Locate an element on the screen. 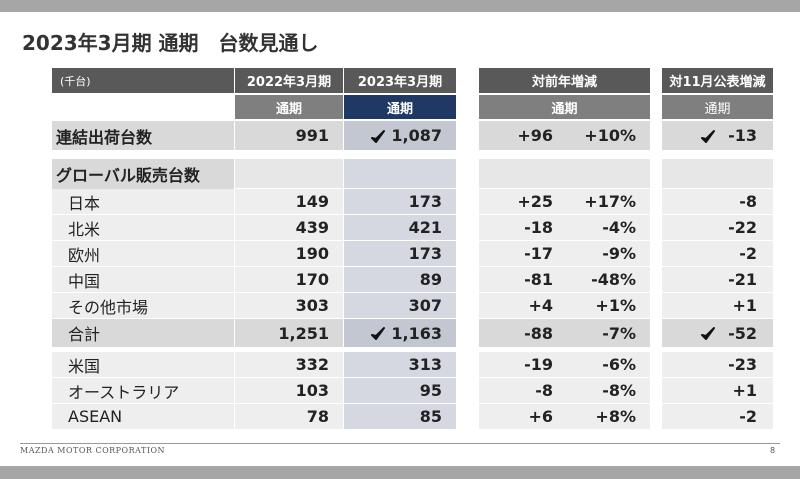 The width and height of the screenshot is (800, 479). row-label: 連結出荷台数 is located at coordinates (143, 135).